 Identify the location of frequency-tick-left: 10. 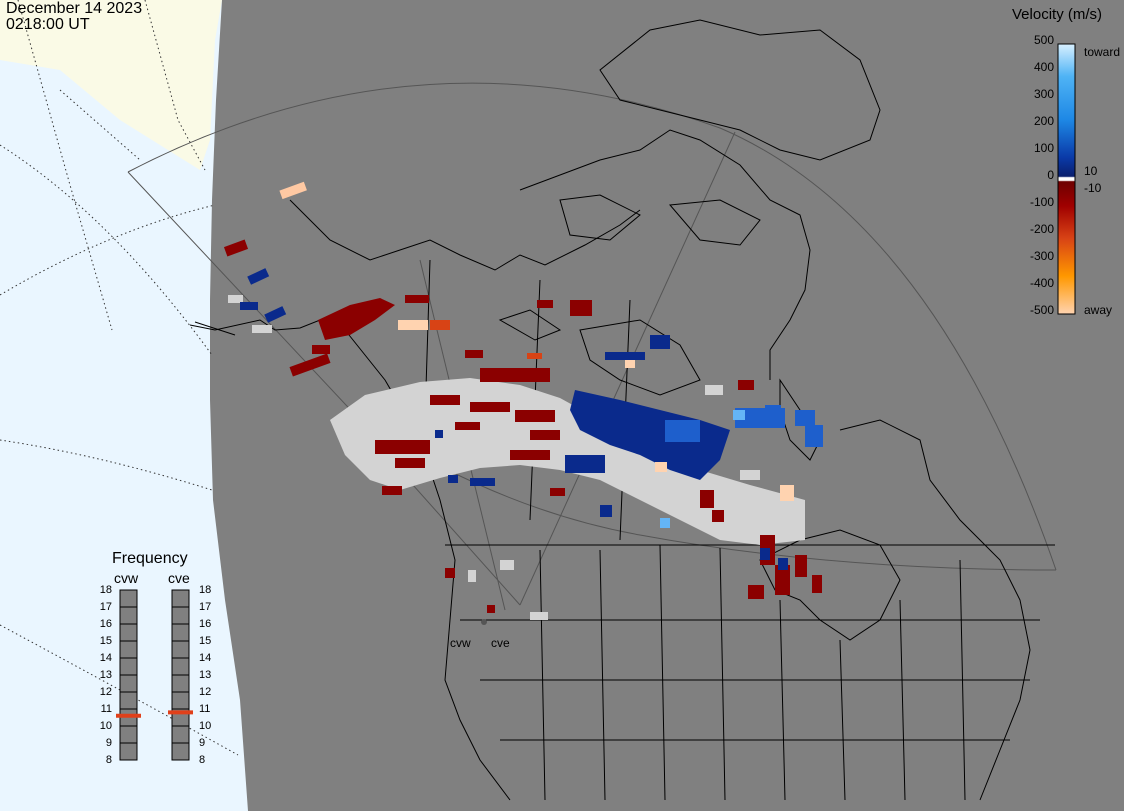
(105, 726).